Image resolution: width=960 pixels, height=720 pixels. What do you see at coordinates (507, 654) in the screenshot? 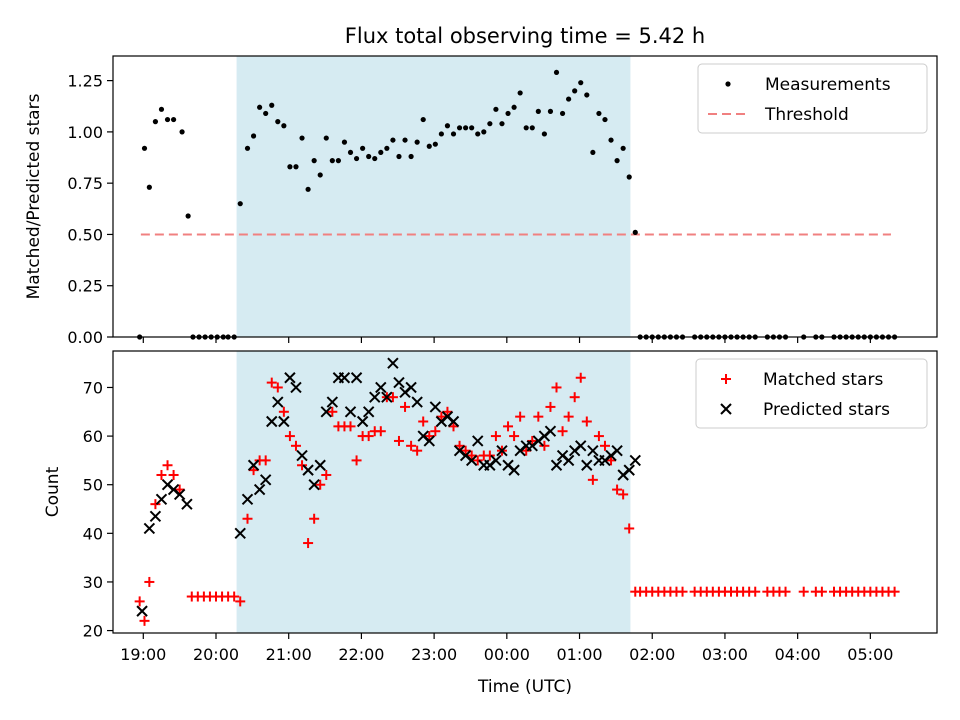
I see `x-tick-label: 00:00` at bounding box center [507, 654].